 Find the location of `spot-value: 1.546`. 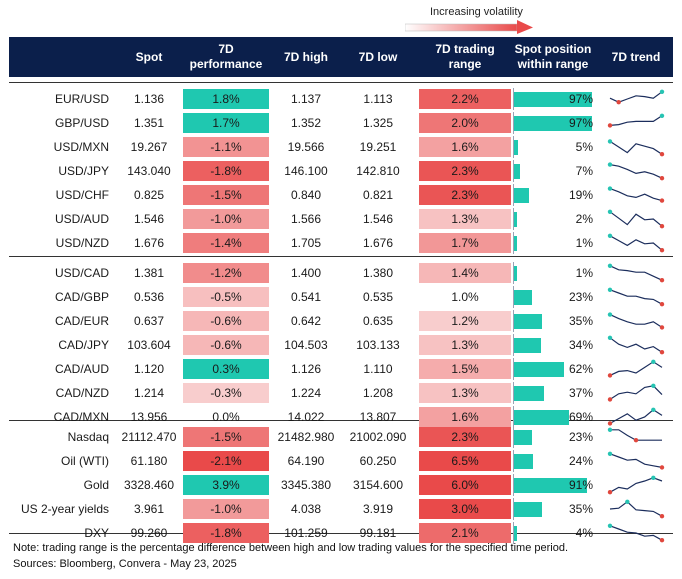

spot-value: 1.546 is located at coordinates (149, 219).